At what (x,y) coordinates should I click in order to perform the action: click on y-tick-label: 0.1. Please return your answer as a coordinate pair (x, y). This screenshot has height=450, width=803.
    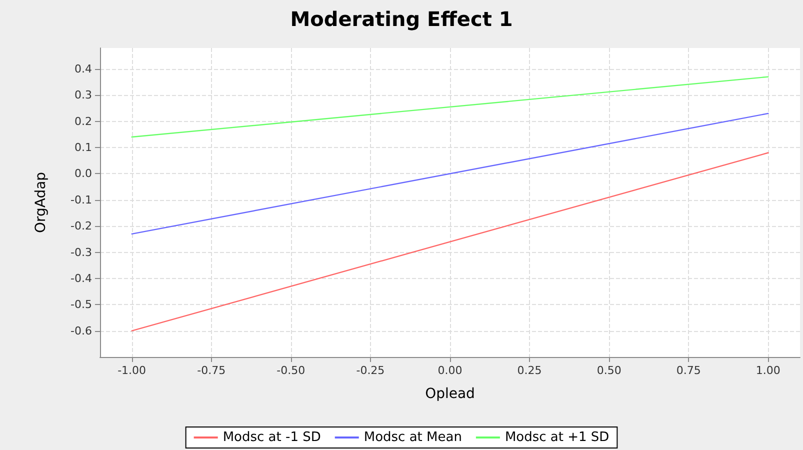
    Looking at the image, I should click on (83, 147).